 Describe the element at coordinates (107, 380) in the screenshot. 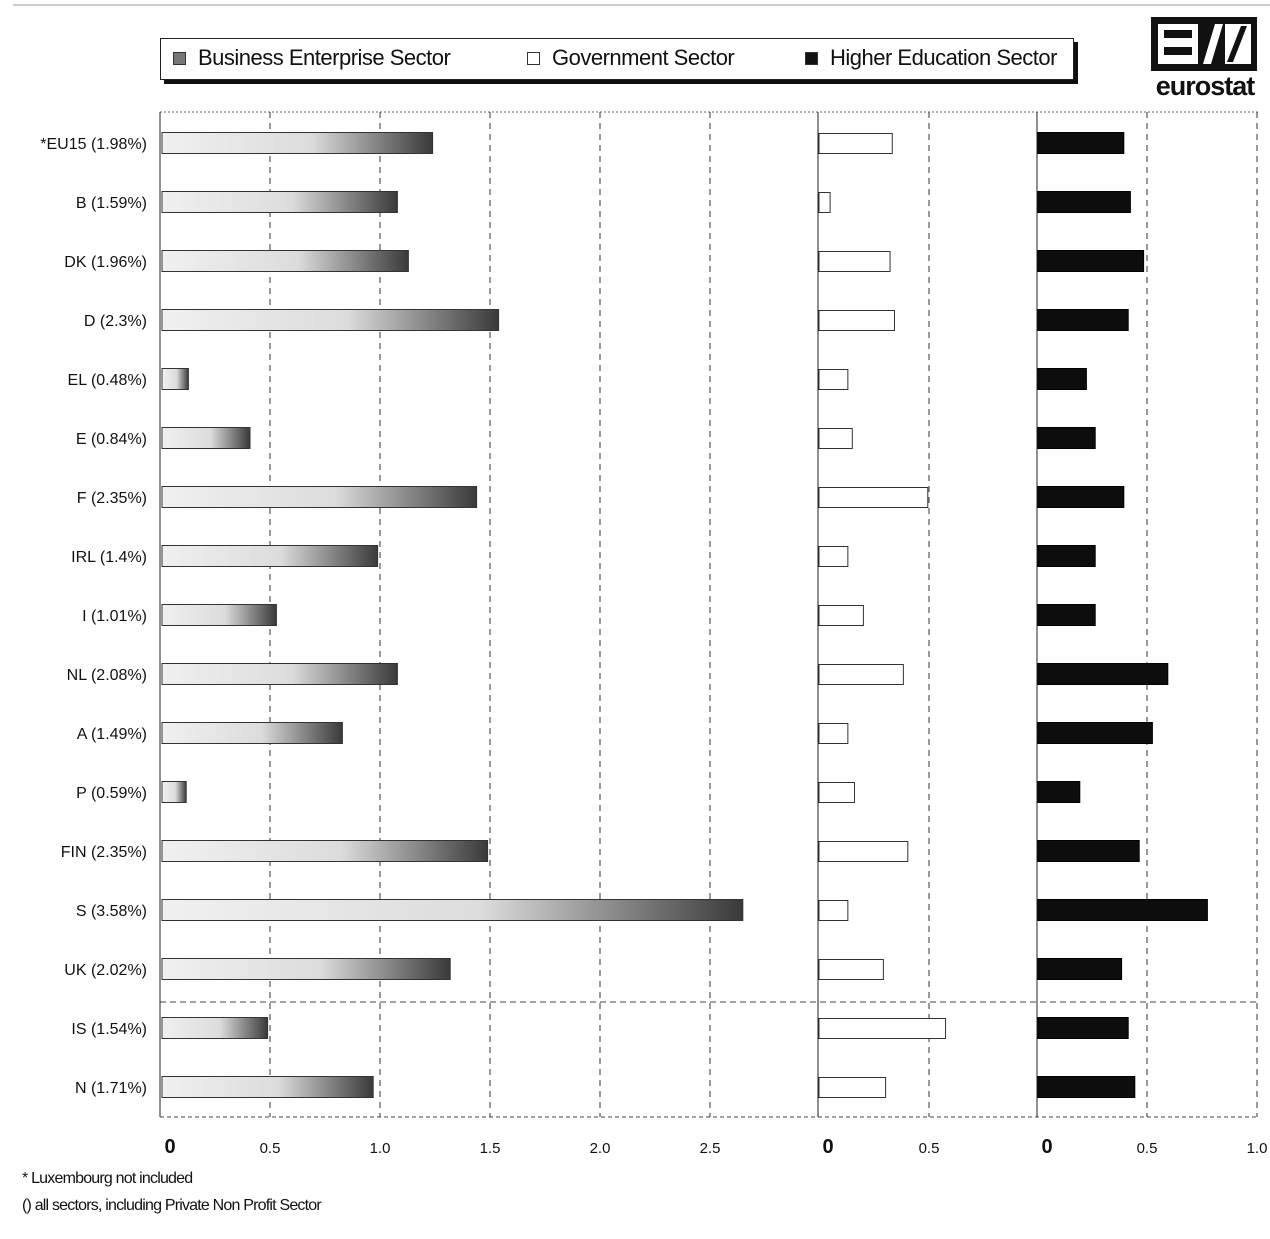

I see `category-label: EL (0.48%)` at that location.